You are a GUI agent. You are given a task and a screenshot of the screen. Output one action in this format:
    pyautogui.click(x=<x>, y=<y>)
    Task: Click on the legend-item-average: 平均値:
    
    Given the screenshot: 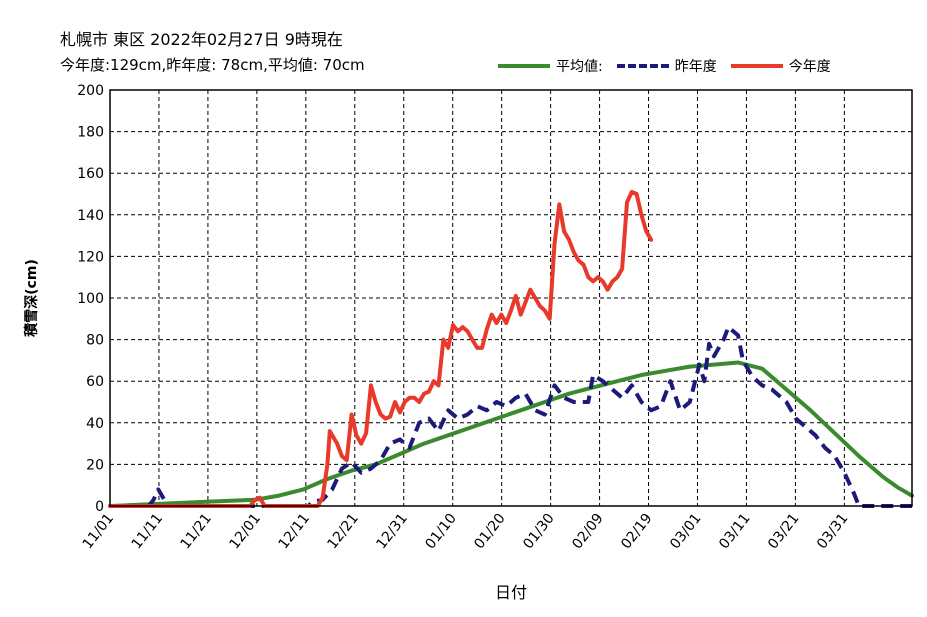 What is the action you would take?
    pyautogui.click(x=550, y=66)
    